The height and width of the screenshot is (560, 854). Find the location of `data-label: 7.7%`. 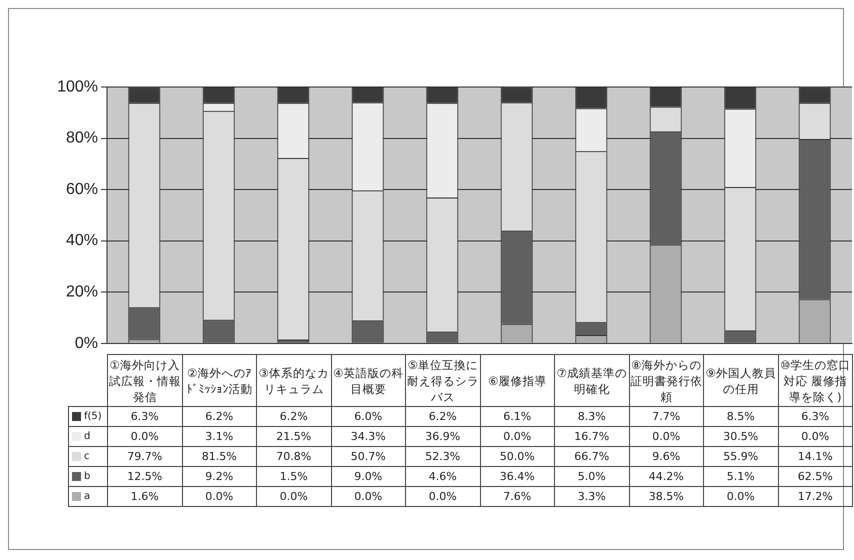

data-label: 7.7% is located at coordinates (666, 416).